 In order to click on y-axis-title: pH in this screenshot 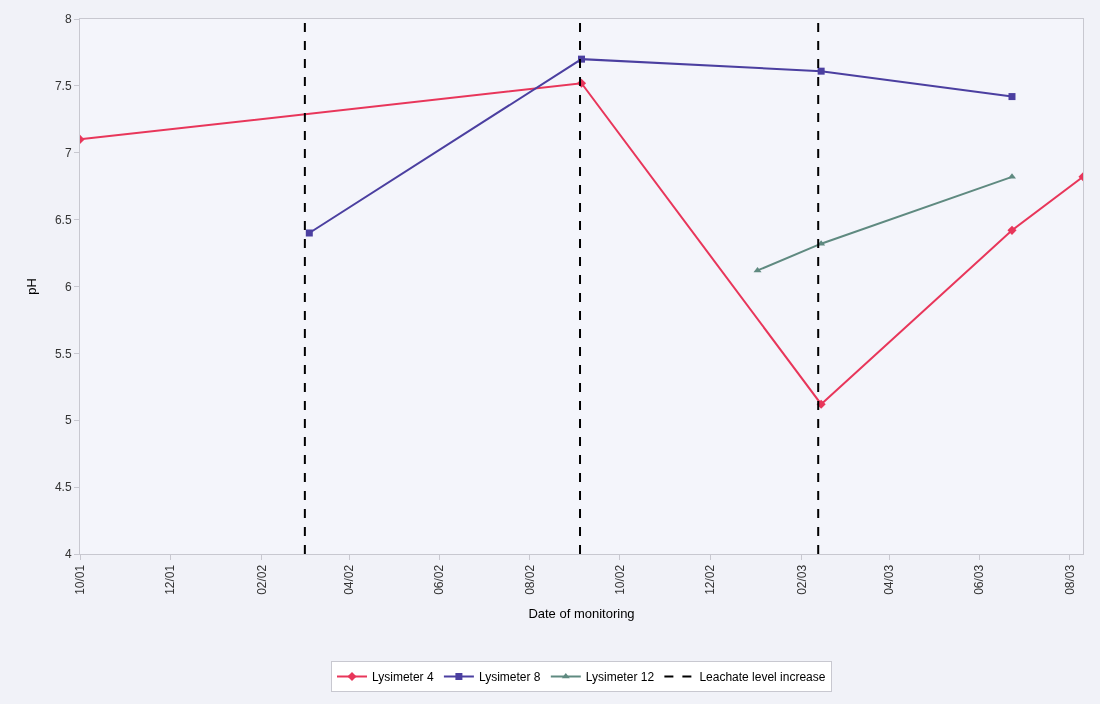, I will do `click(31, 286)`.